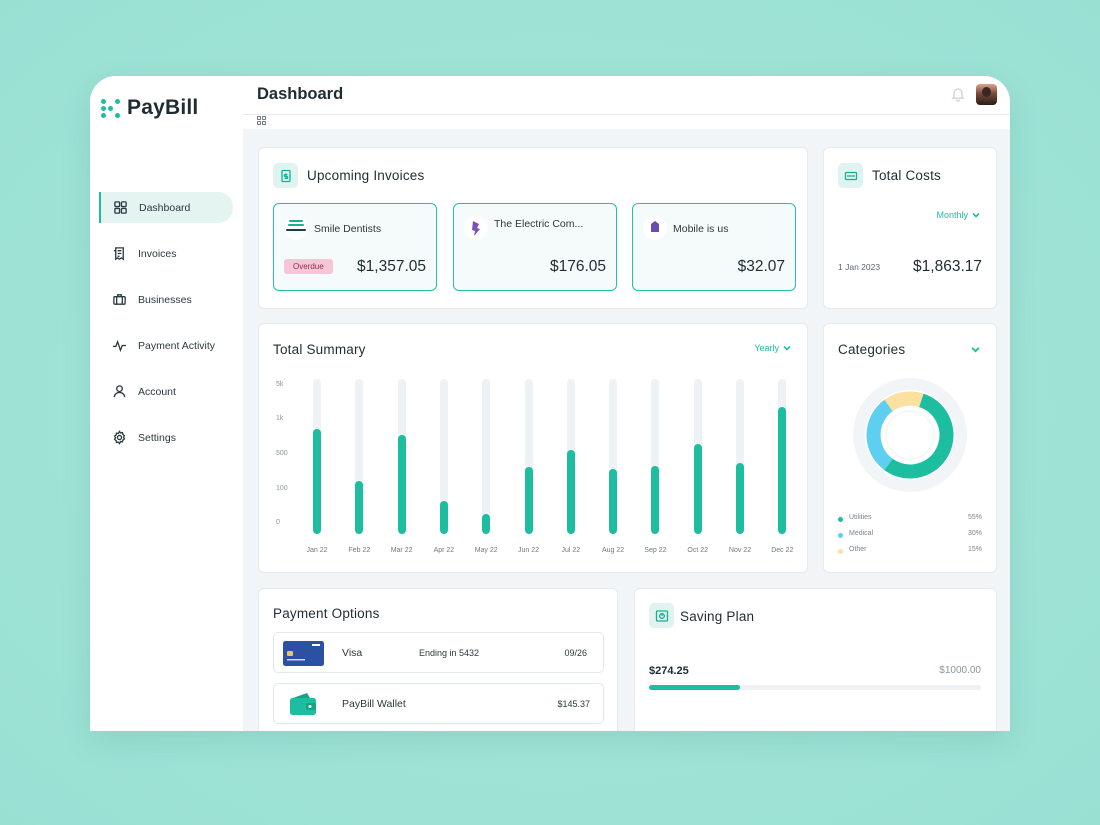  I want to click on invoice-icon, so click(285, 175).